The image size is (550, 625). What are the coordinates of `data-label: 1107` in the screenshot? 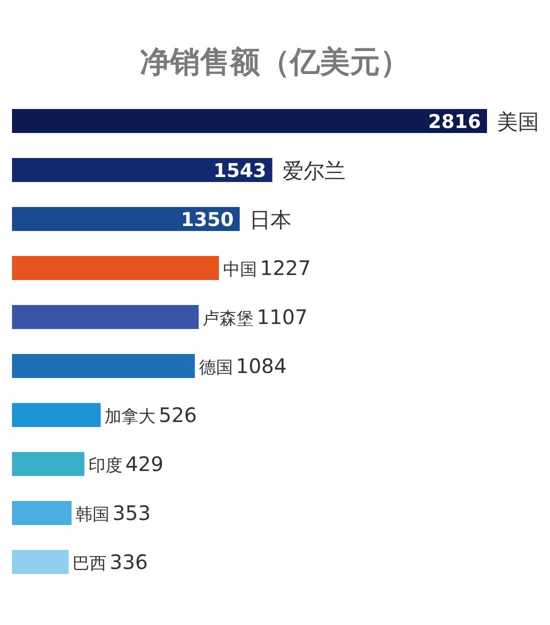 It's located at (282, 317).